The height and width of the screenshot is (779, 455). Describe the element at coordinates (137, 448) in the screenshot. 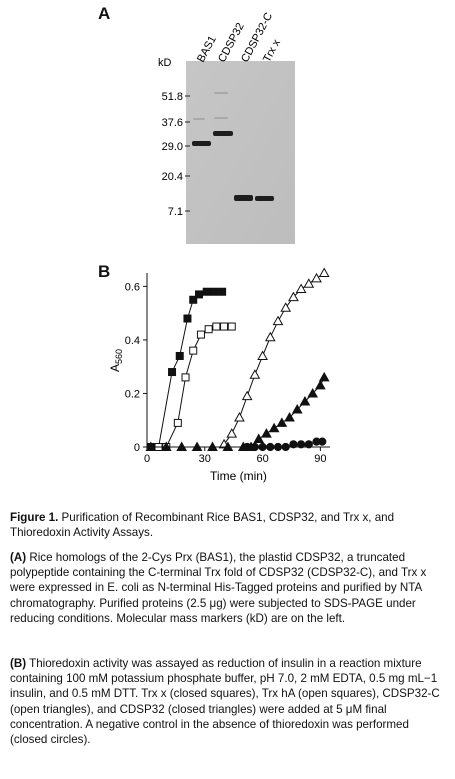

I see `y-tick-label: 0` at that location.